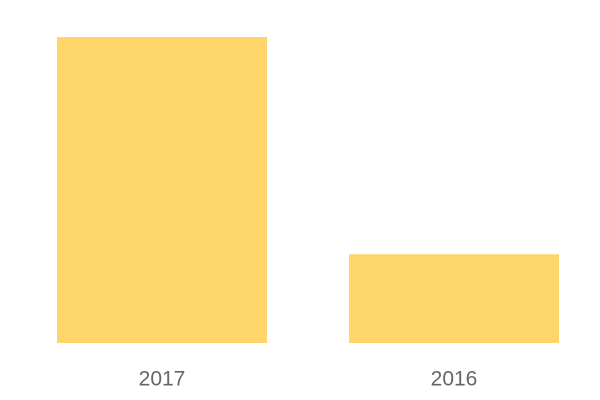 The image size is (600, 400). Describe the element at coordinates (454, 379) in the screenshot. I see `x-tick-label: 2016` at that location.